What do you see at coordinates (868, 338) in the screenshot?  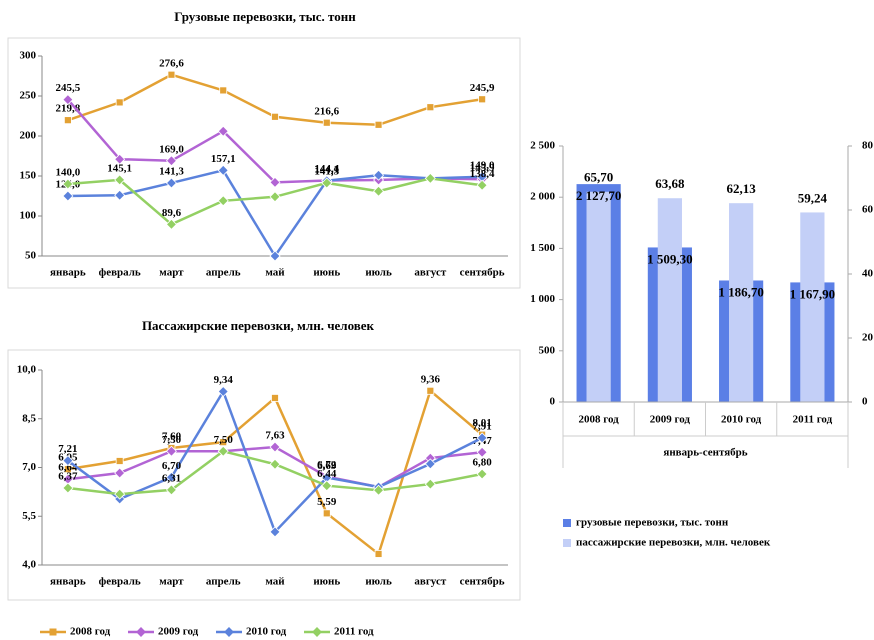 I see `y2-tick-label: 20` at bounding box center [868, 338].